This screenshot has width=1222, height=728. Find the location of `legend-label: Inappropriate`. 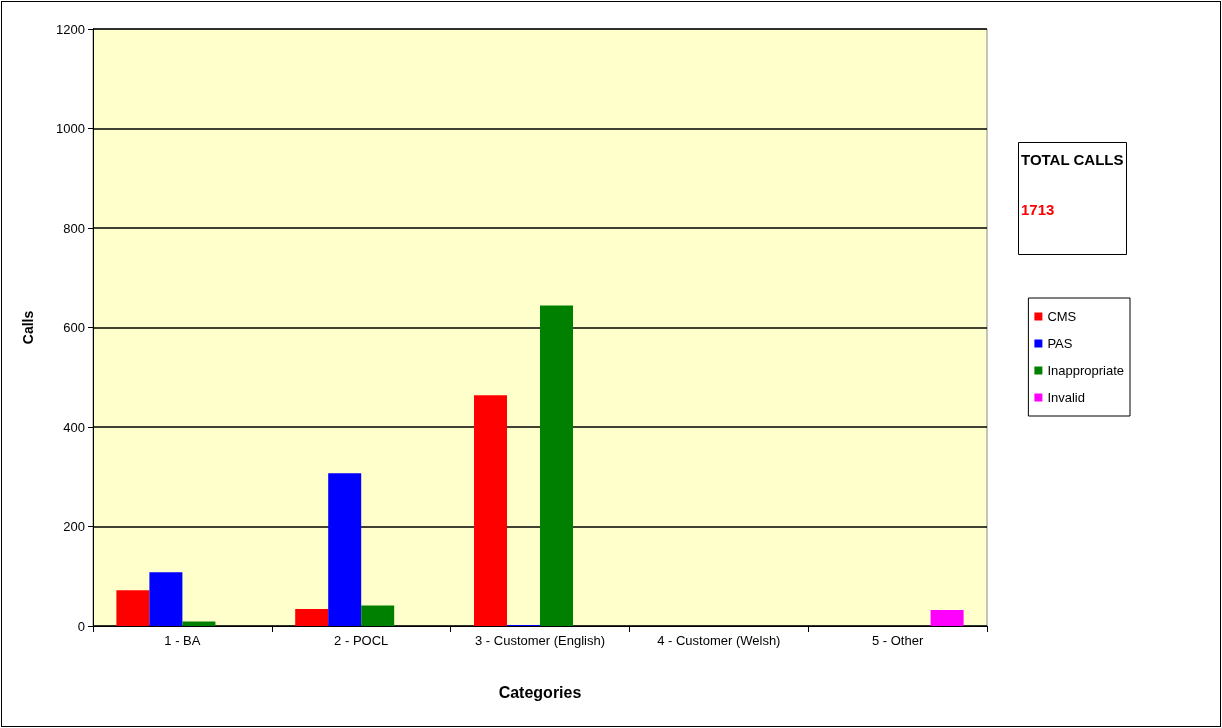

legend-label: Inappropriate is located at coordinates (1086, 370).